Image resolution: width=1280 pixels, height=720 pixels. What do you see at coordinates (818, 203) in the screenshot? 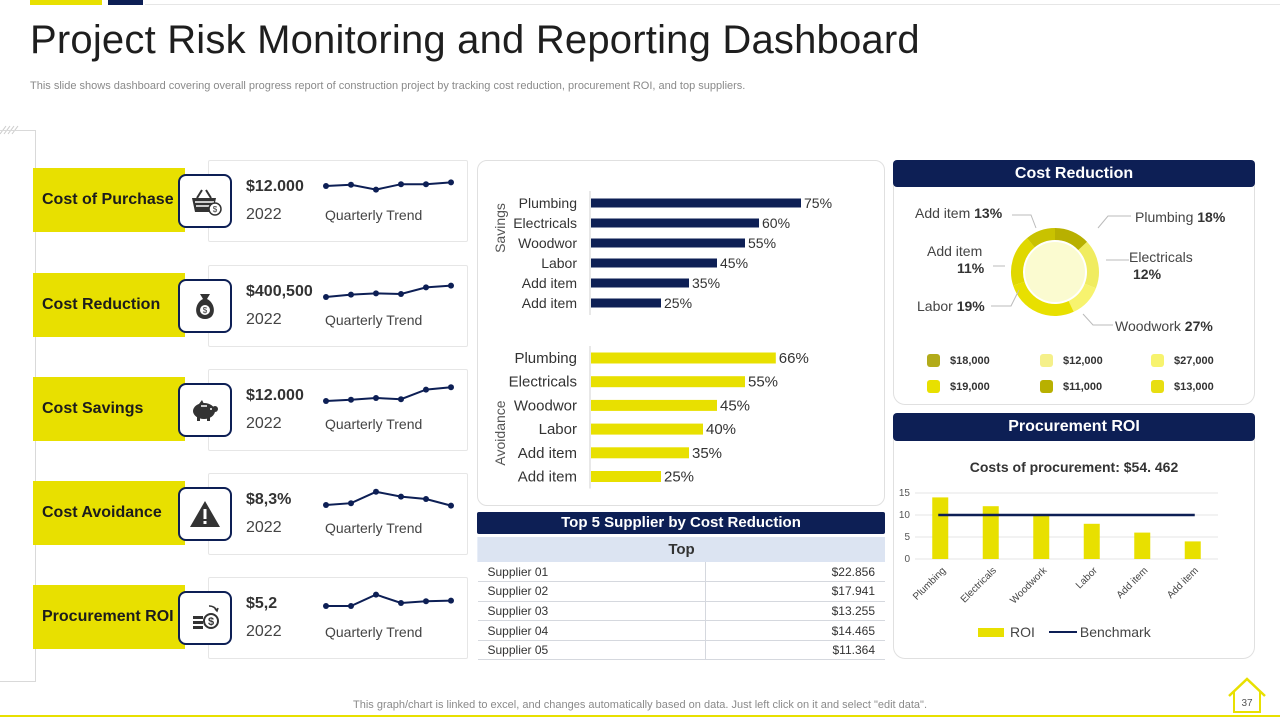
I see `bar-value-label: 75%` at bounding box center [818, 203].